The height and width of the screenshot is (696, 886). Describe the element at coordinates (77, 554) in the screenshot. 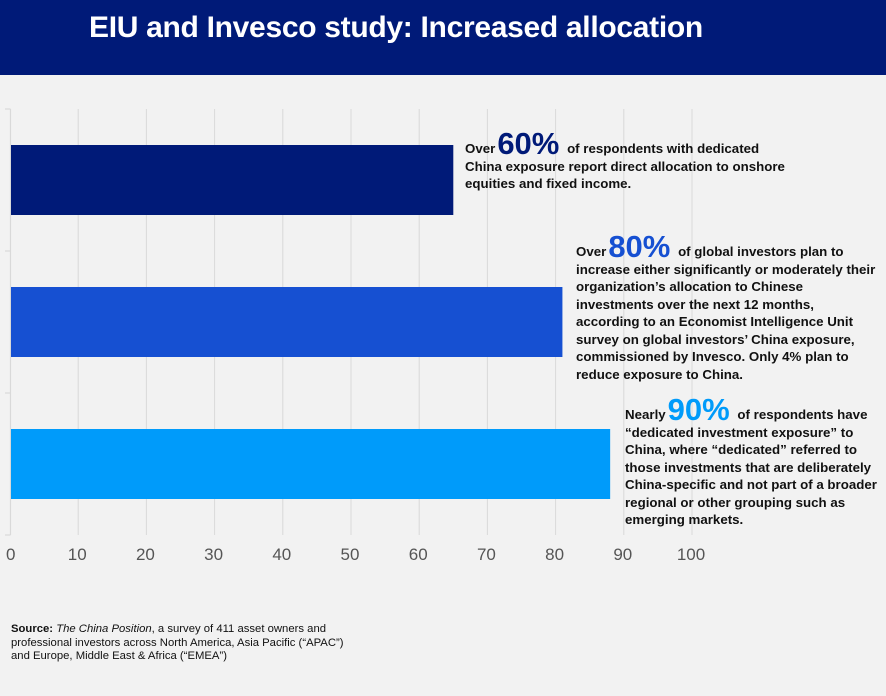

I see `x-tick-label: 10` at that location.